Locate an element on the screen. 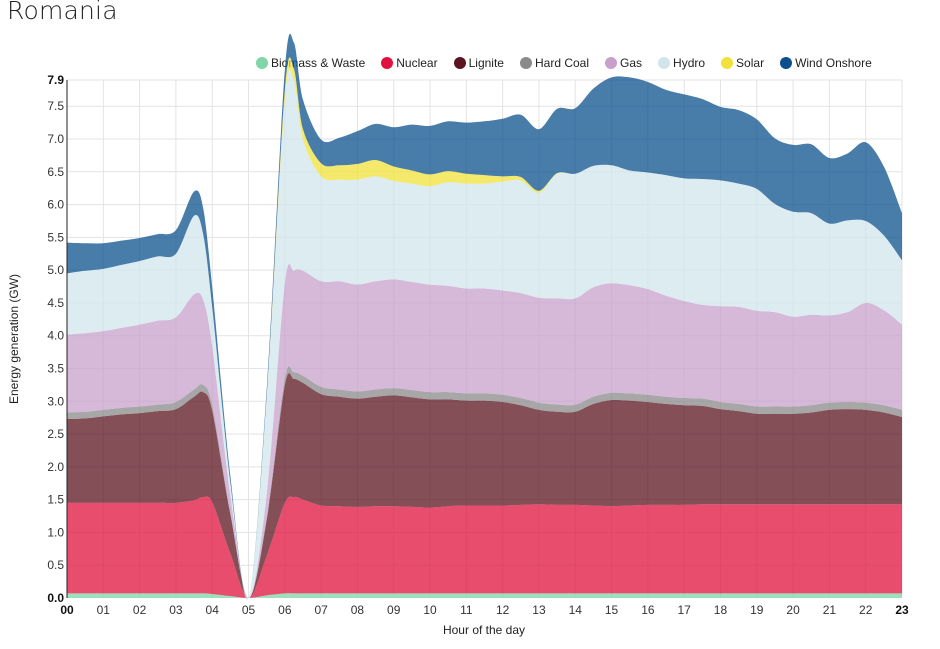 This screenshot has height=649, width=940. y-tick-label: 0.5 is located at coordinates (55, 565).